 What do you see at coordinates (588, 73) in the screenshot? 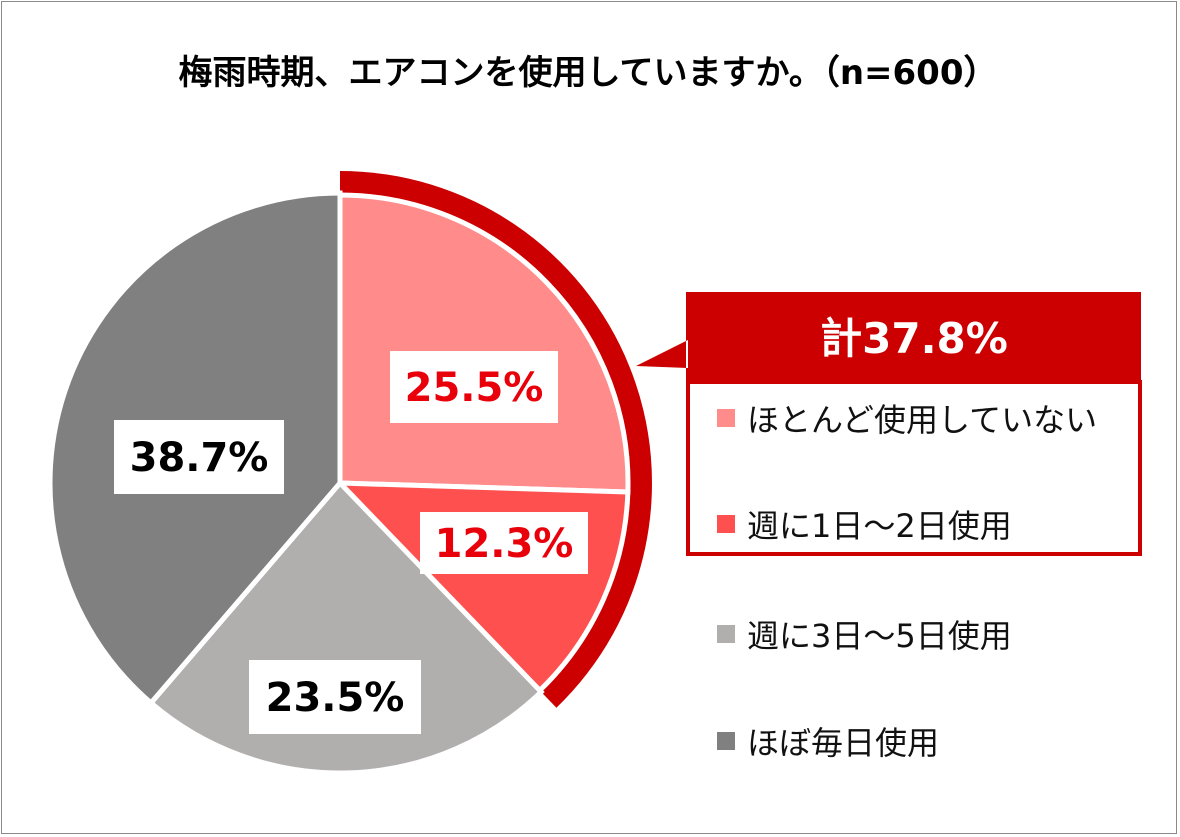
I see `chart-title: 梅雨時期、エアコンを使用していますか。（n=600）` at bounding box center [588, 73].